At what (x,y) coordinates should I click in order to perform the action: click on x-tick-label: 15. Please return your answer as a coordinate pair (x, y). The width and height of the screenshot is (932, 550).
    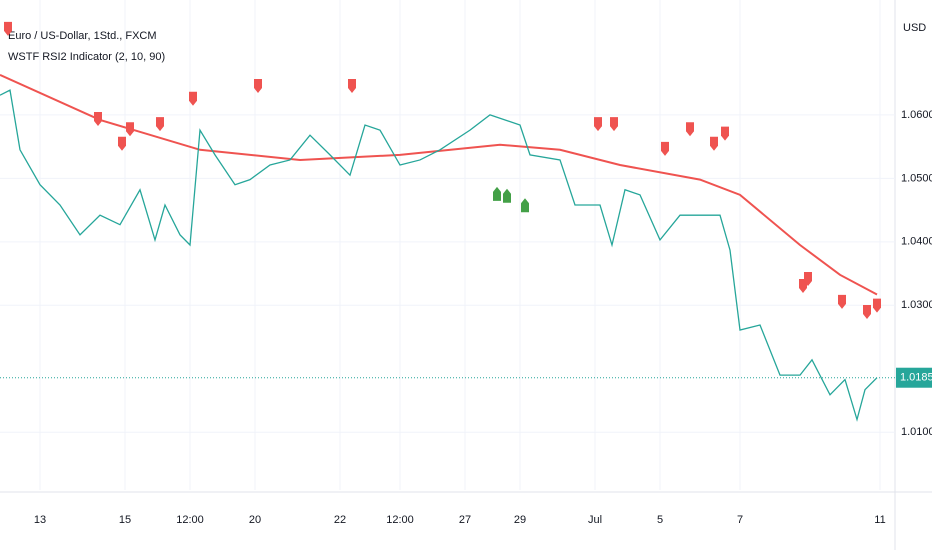
    Looking at the image, I should click on (125, 520).